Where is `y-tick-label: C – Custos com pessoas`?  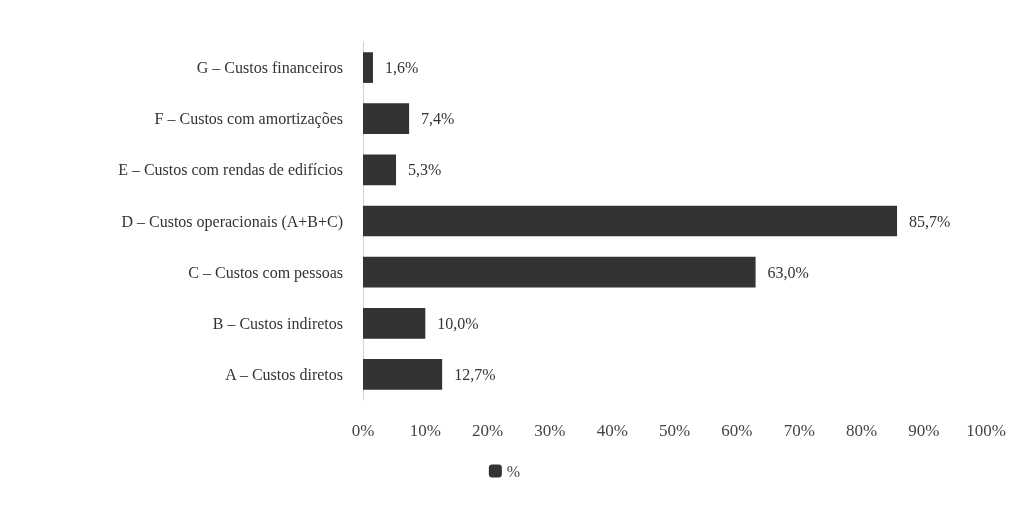
y-tick-label: C – Custos com pessoas is located at coordinates (265, 272).